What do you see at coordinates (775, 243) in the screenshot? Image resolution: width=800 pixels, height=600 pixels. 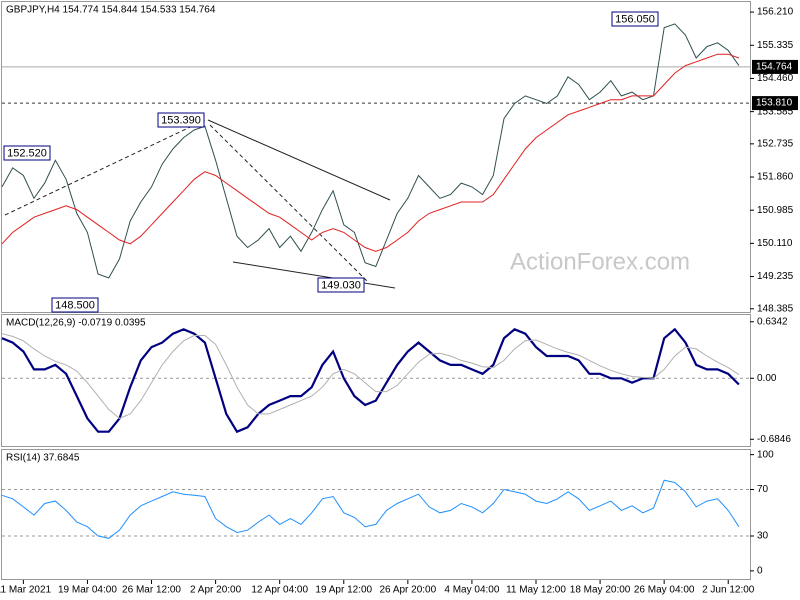 I see `y-tick-label: 150.110` at bounding box center [775, 243].